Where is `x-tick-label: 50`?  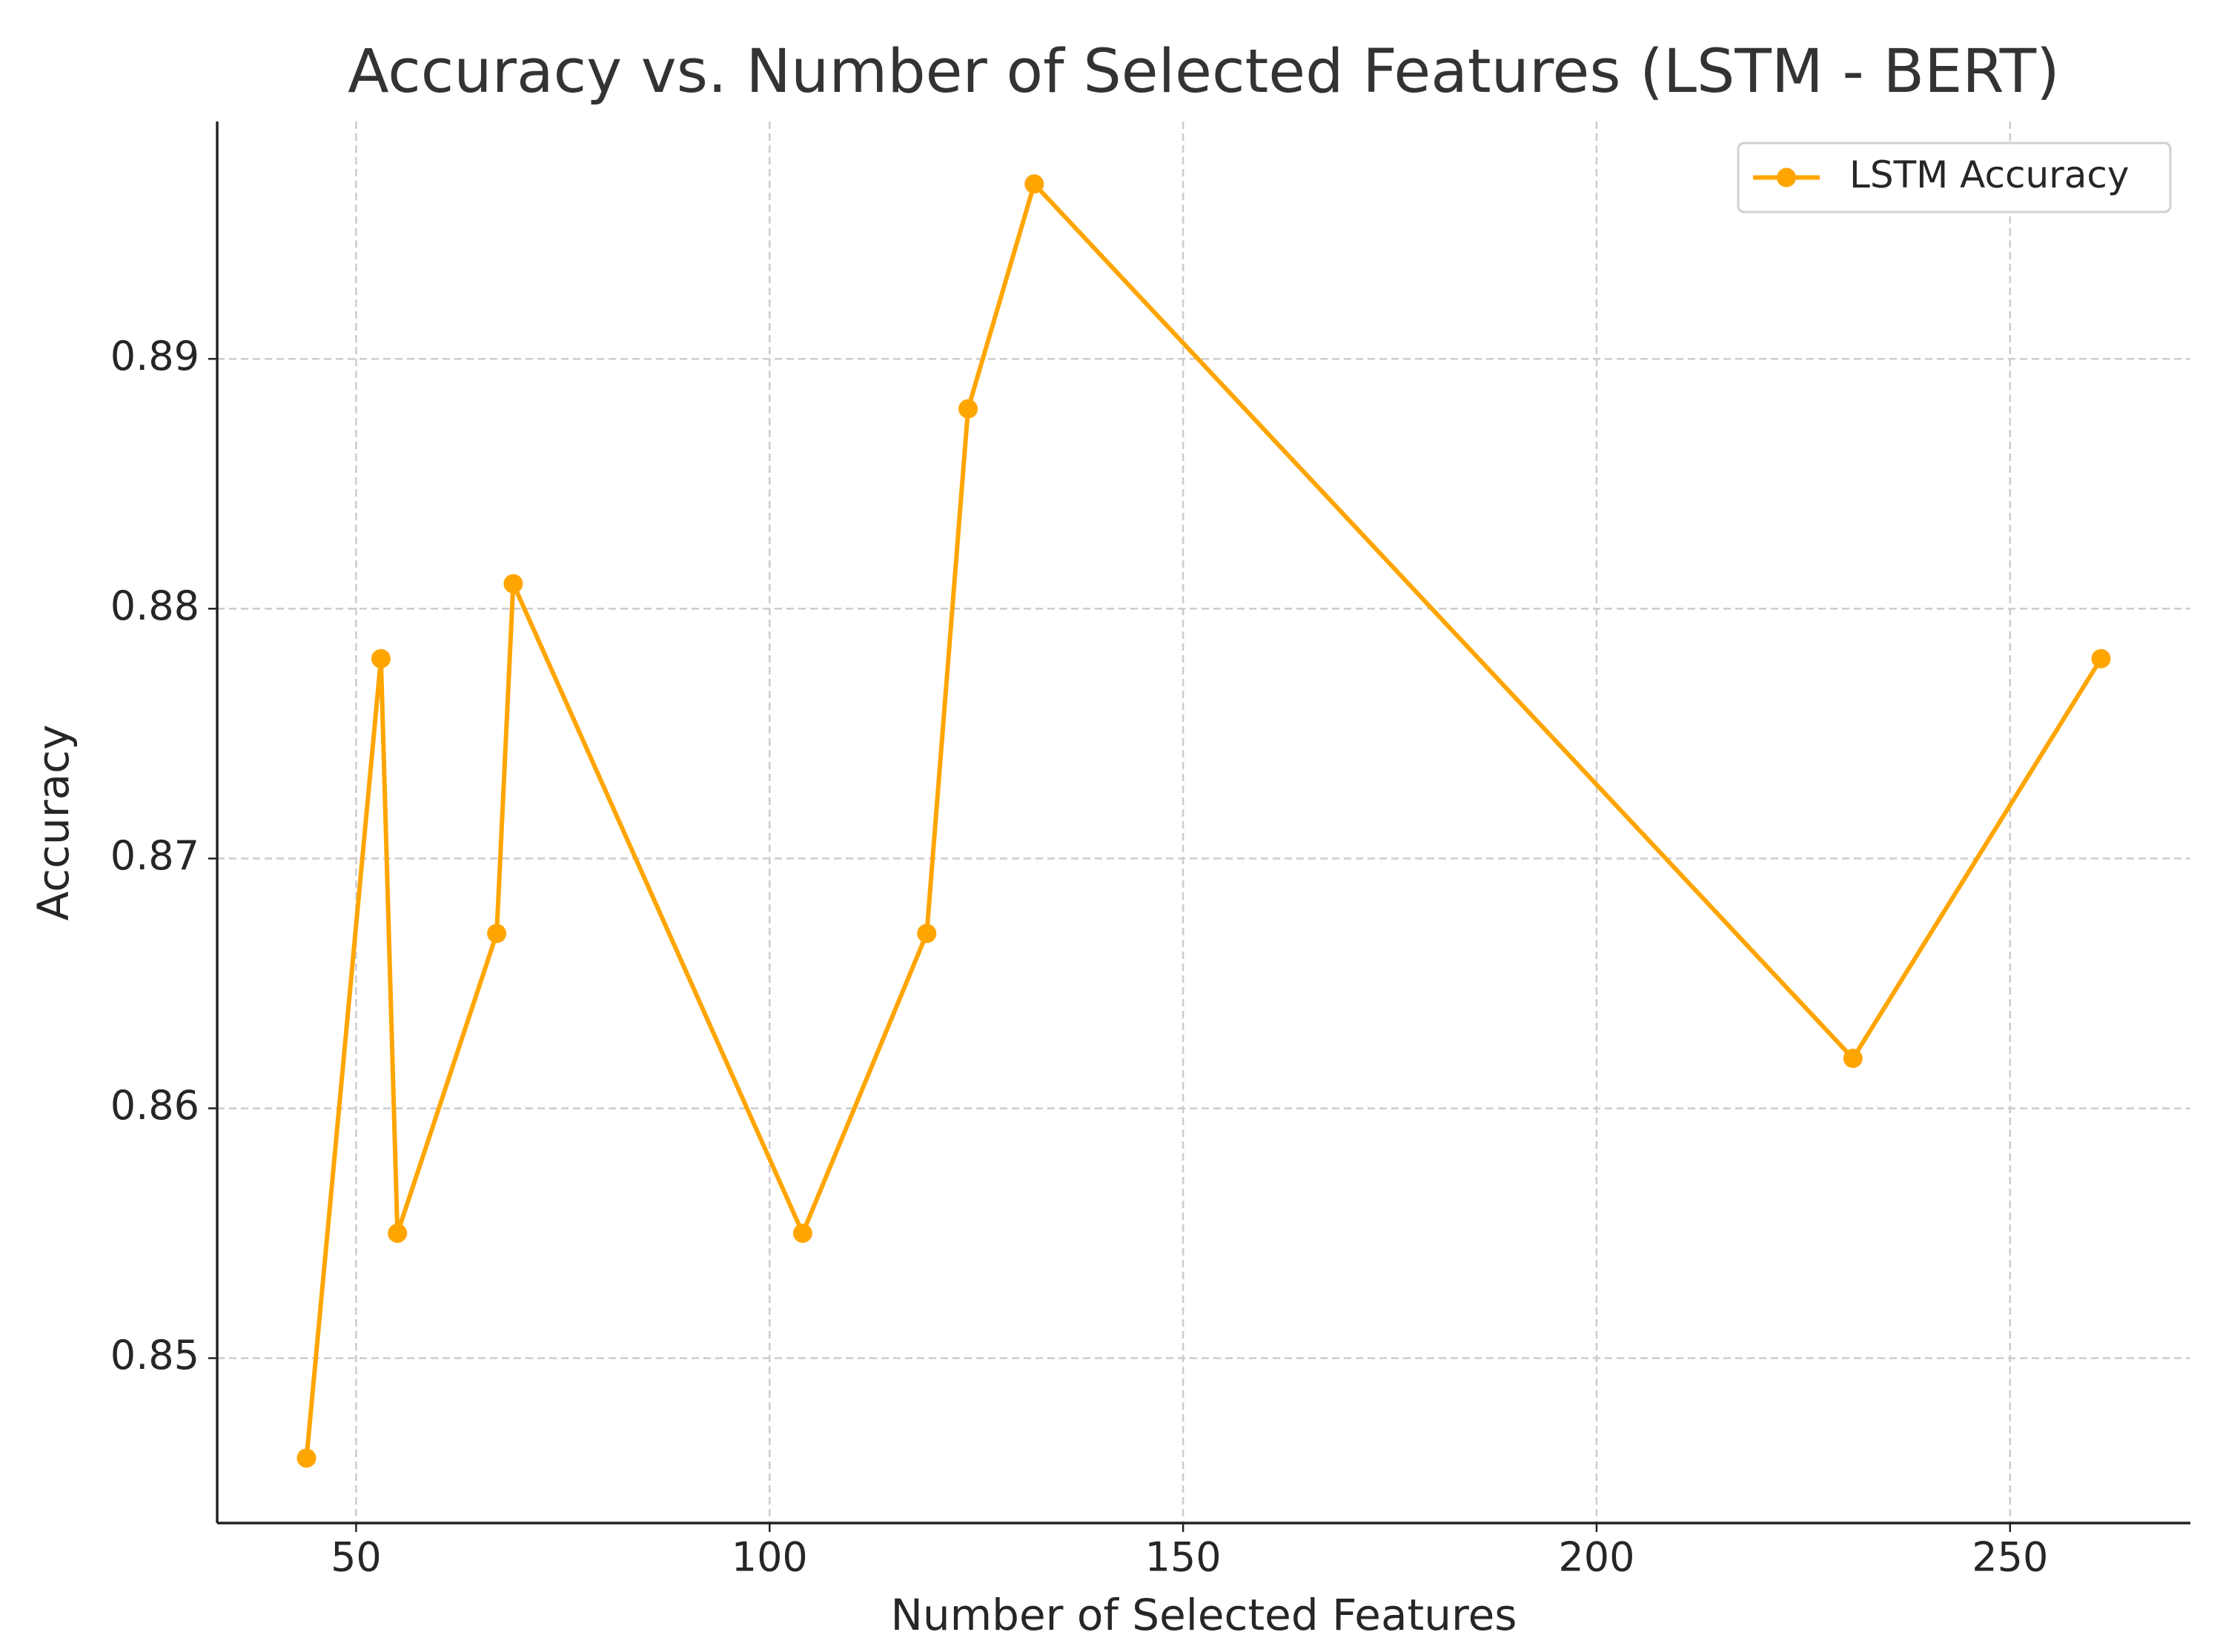 x-tick-label: 50 is located at coordinates (357, 1557).